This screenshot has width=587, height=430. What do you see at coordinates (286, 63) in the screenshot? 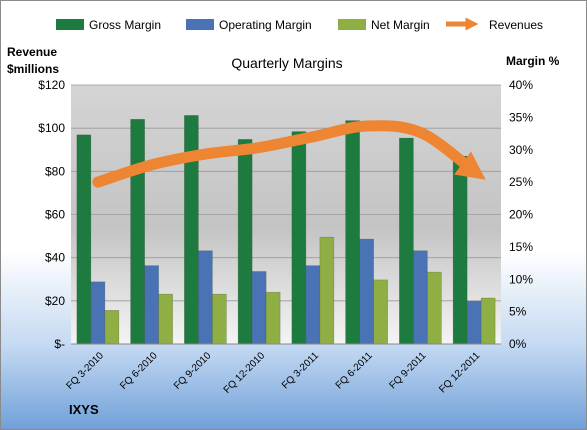
I see `chart-title: Quarterly Margins` at bounding box center [286, 63].